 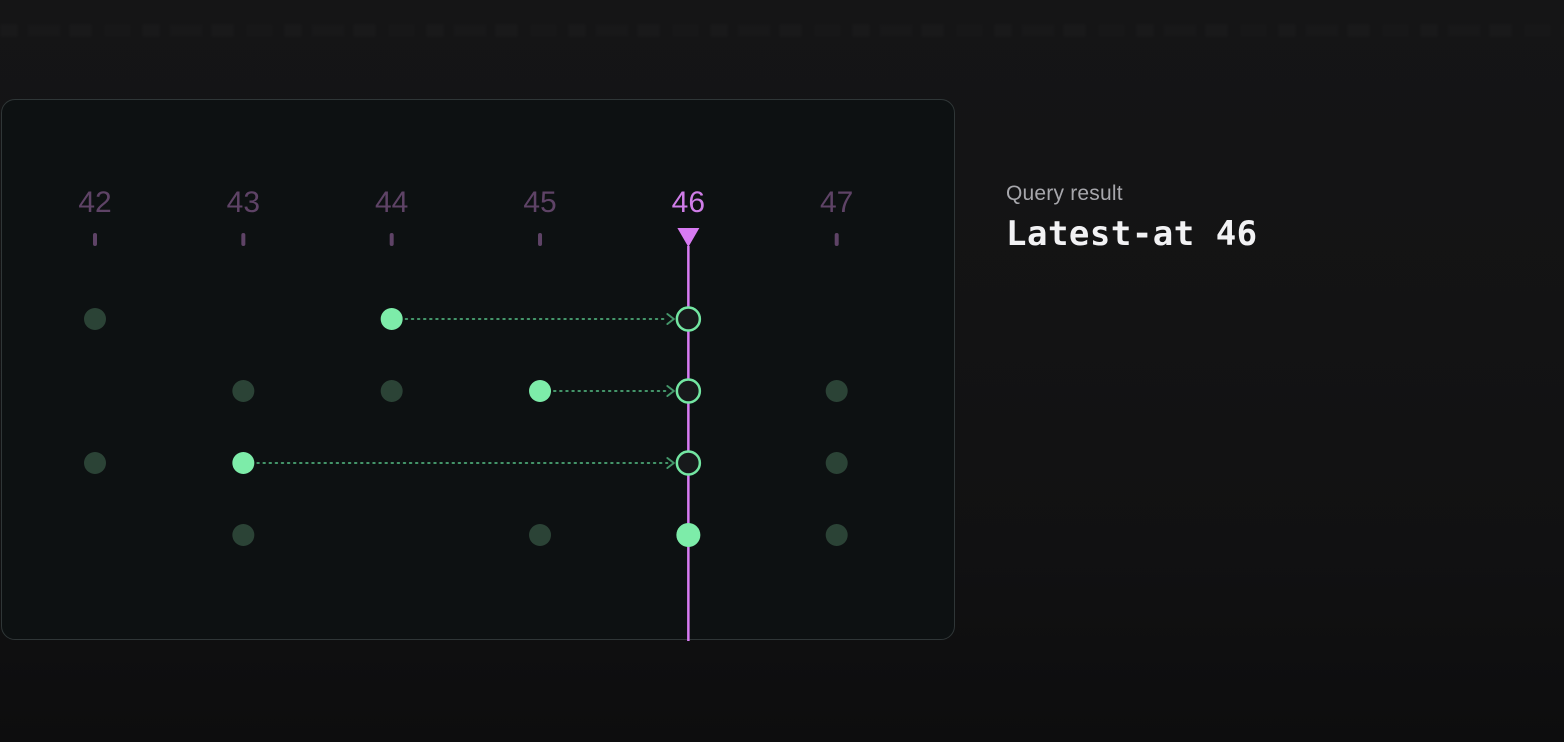 I want to click on query-marker-icon, so click(x=688, y=237).